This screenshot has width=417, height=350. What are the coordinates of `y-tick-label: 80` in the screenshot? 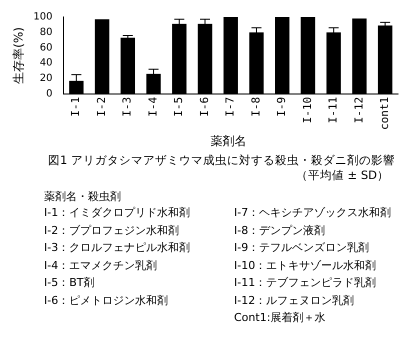 It's located at (46, 32).